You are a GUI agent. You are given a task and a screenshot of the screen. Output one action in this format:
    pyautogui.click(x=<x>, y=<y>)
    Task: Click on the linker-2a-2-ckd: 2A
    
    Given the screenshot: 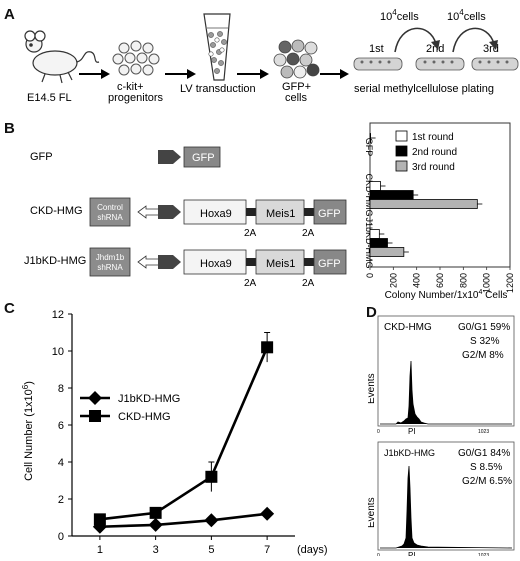 What is the action you would take?
    pyautogui.click(x=308, y=233)
    